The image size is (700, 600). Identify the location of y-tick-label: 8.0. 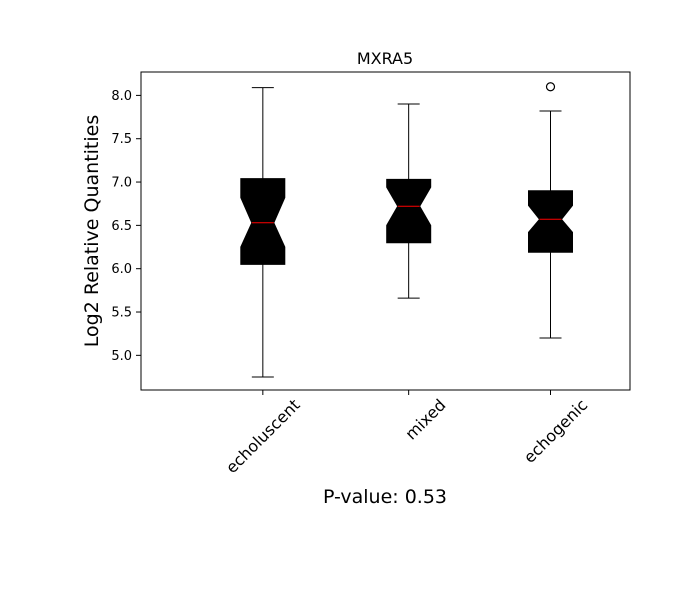
(121, 96).